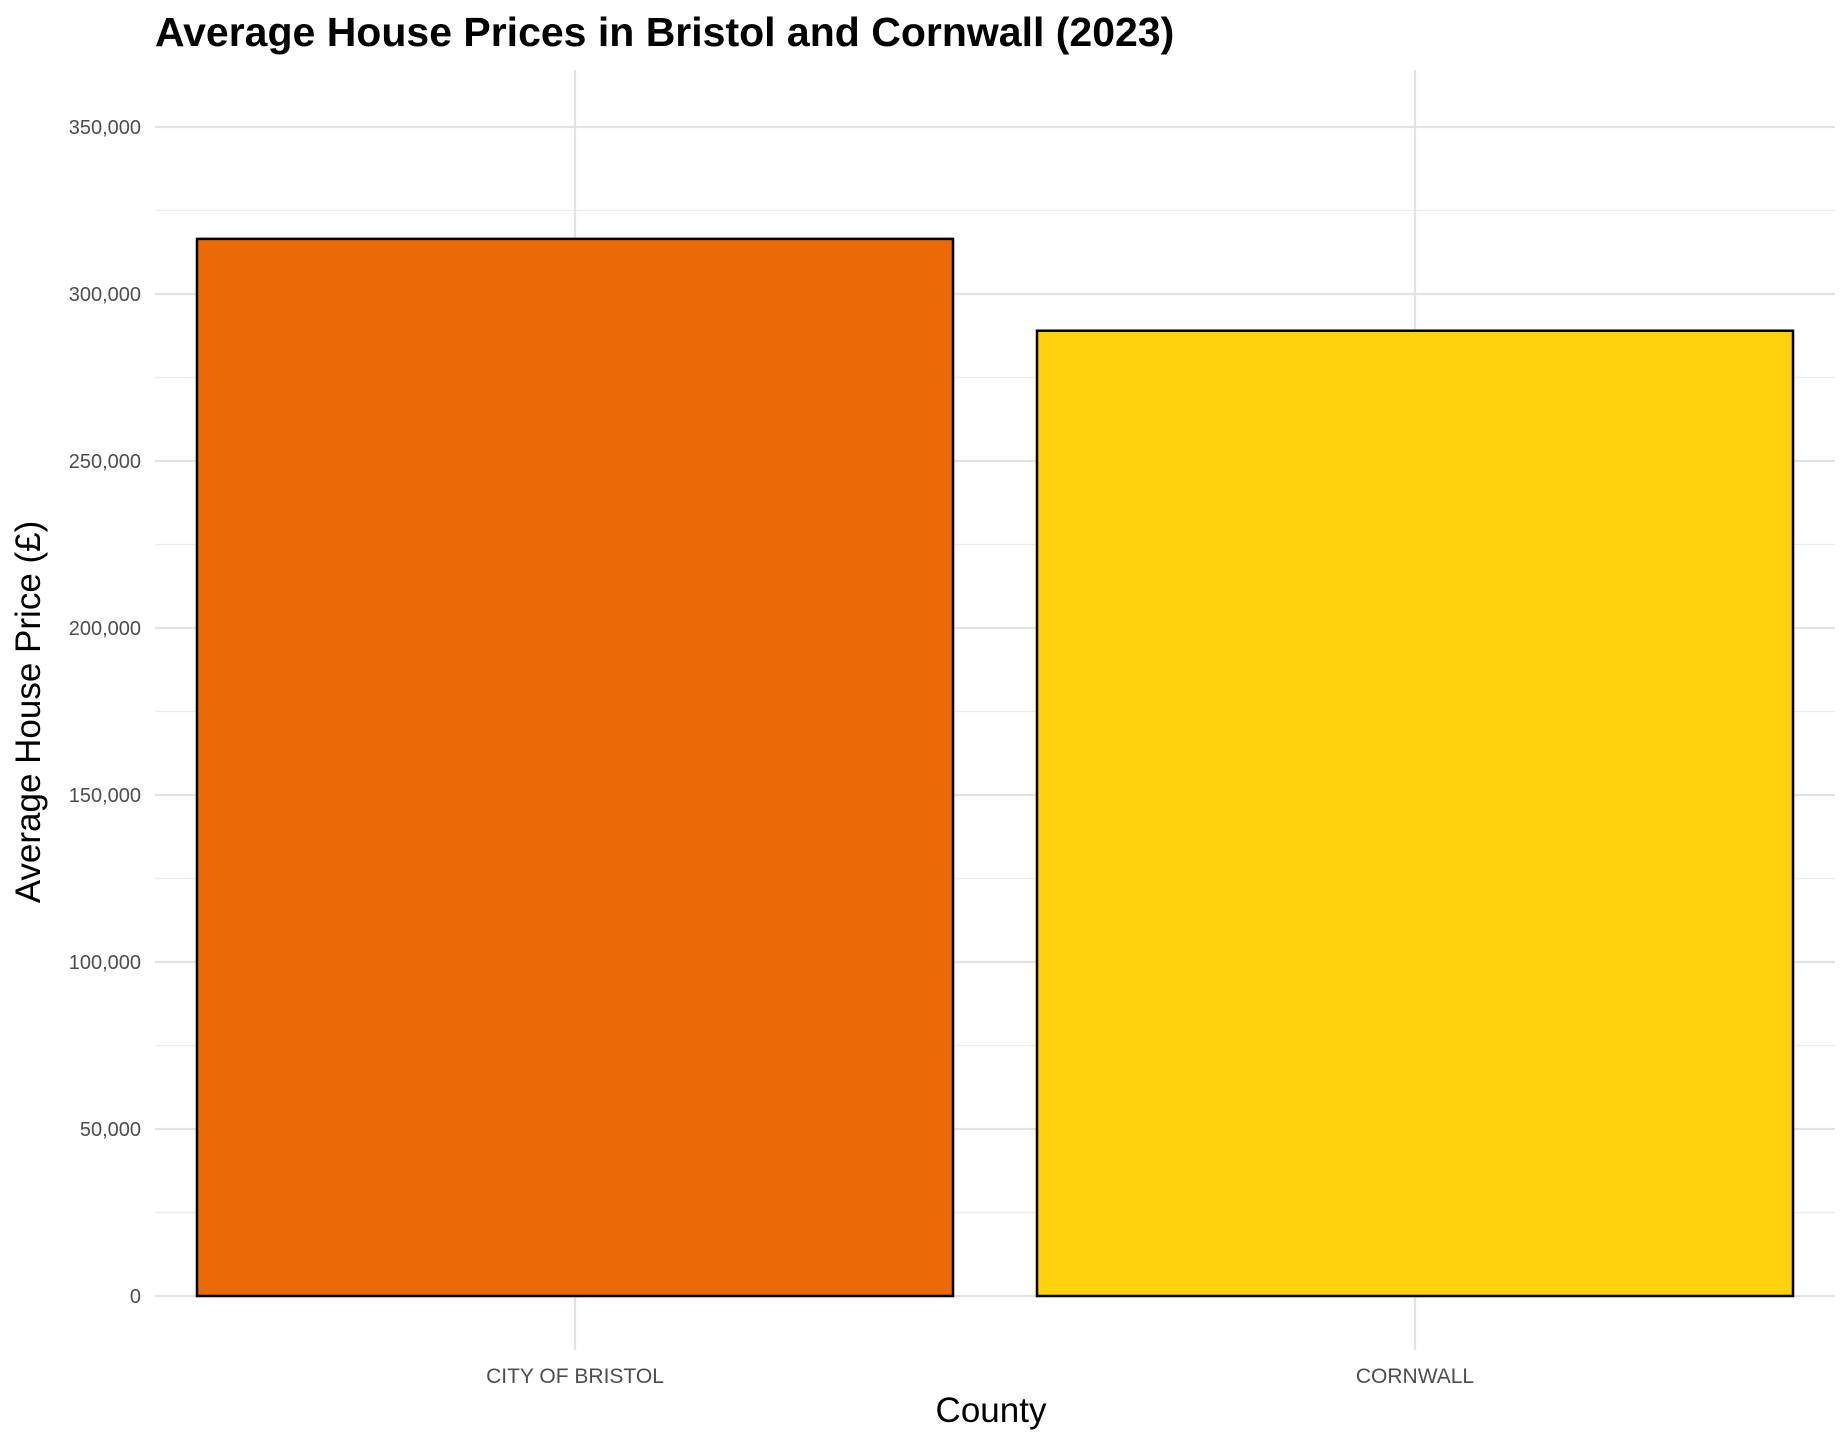 This screenshot has height=1442, width=1842. I want to click on x-tick-label: CITY OF BRISTOL, so click(575, 1376).